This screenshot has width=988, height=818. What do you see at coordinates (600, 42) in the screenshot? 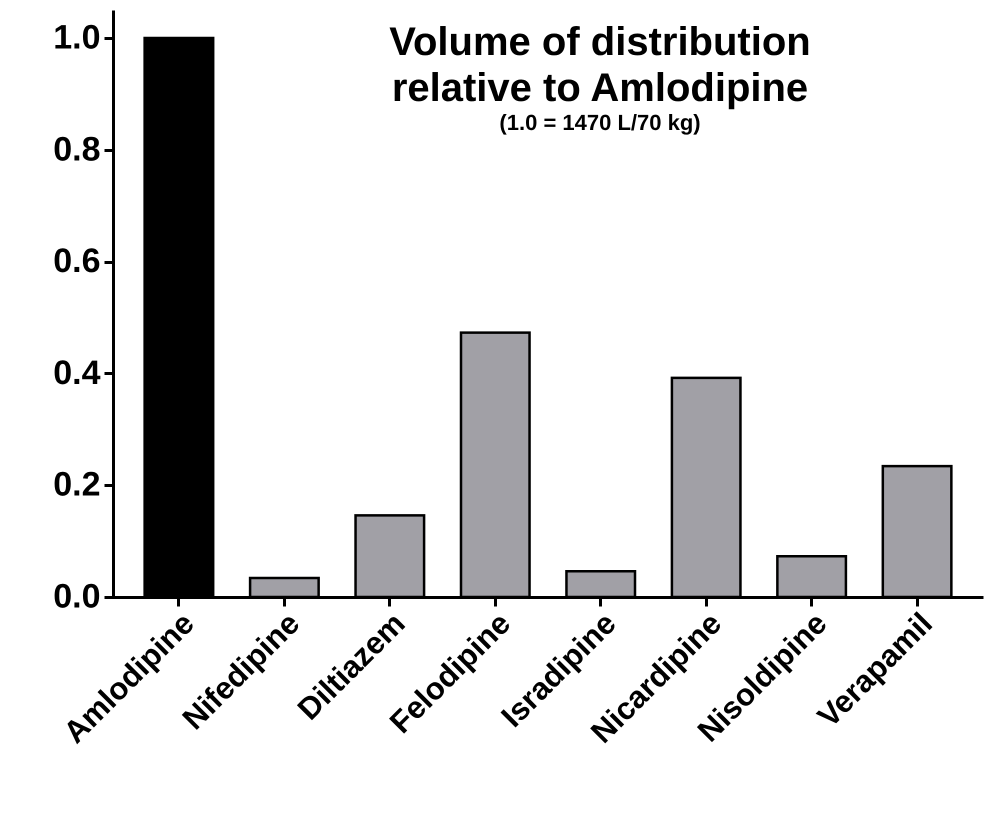
I see `text: Volume of distribution` at bounding box center [600, 42].